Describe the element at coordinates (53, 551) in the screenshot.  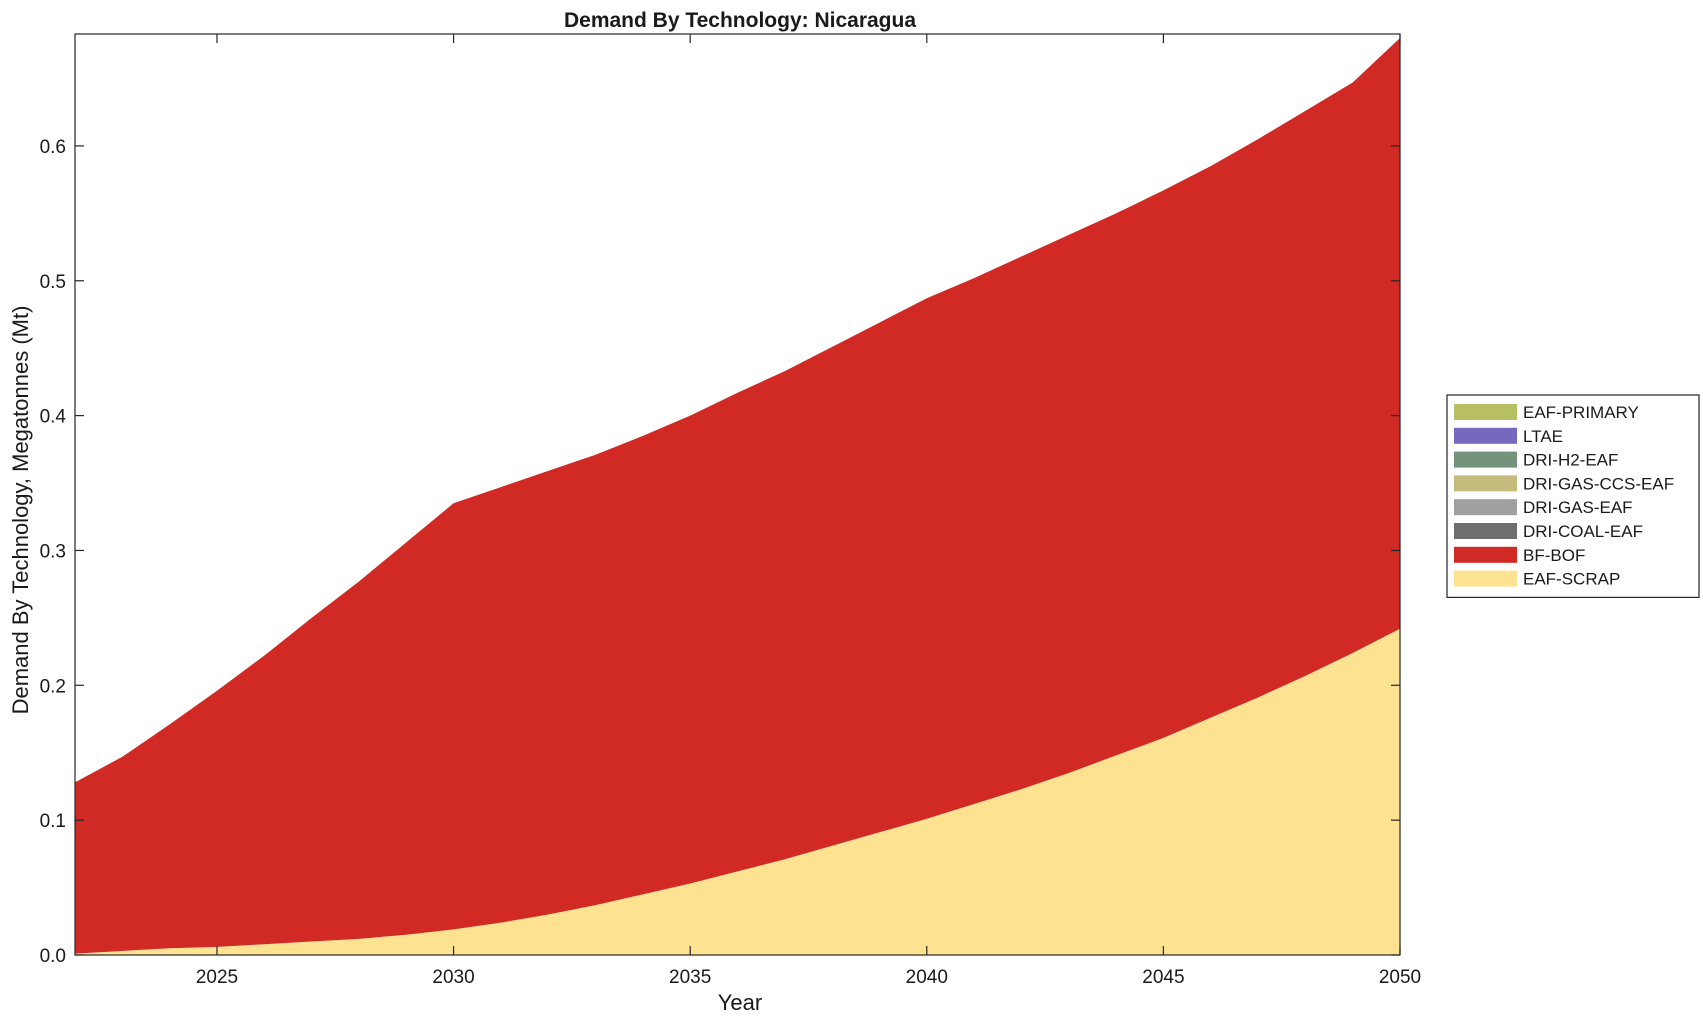
I see `y-tick-label: 0.3` at that location.